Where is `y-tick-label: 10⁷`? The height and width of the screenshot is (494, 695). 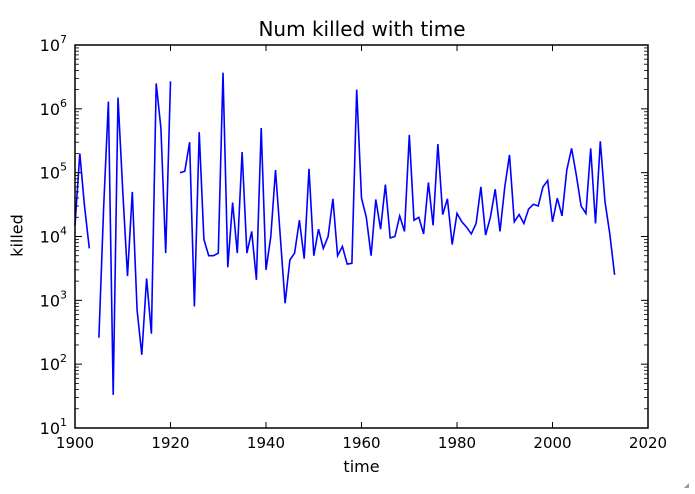 y-tick-label: 10⁷ is located at coordinates (53, 44).